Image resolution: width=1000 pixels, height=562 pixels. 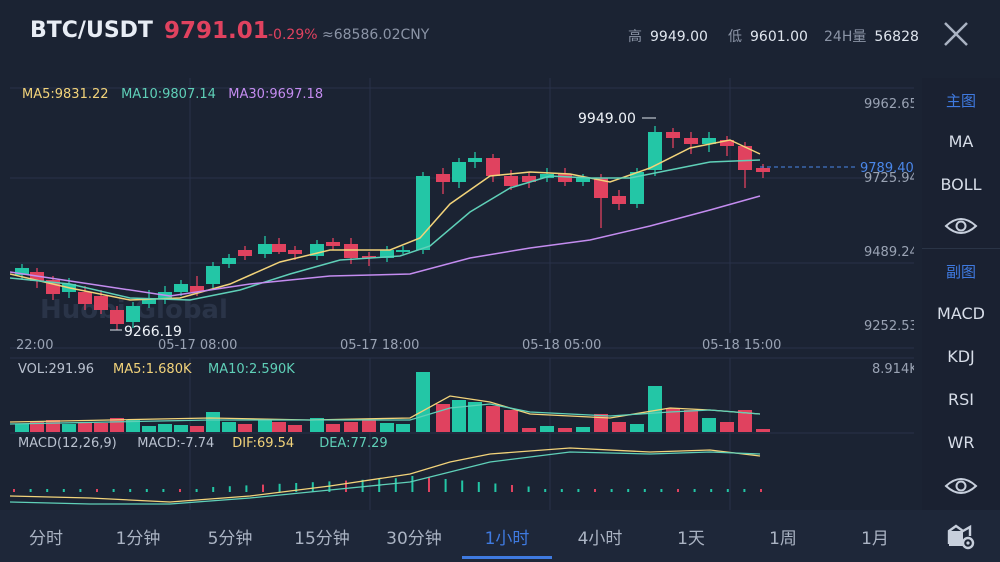 I want to click on low-stat: 低 9601.00, so click(x=768, y=36).